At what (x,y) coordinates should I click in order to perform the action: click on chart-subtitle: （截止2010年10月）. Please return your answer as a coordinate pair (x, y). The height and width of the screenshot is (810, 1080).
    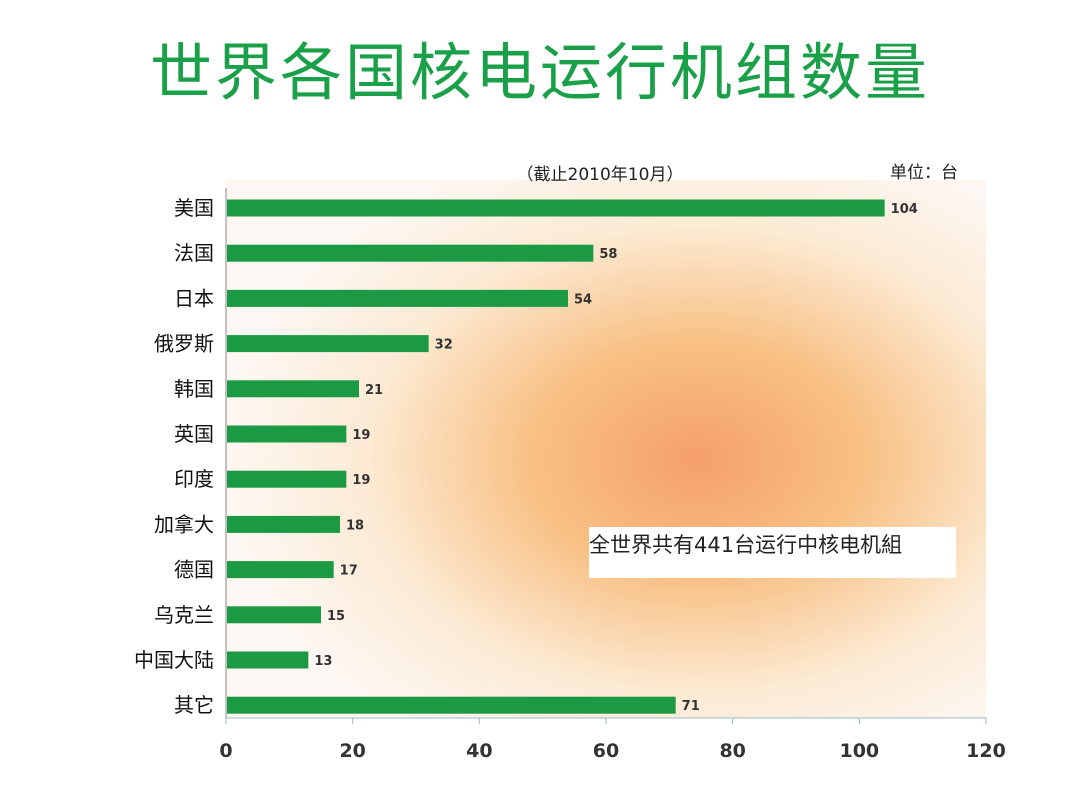
    Looking at the image, I should click on (600, 175).